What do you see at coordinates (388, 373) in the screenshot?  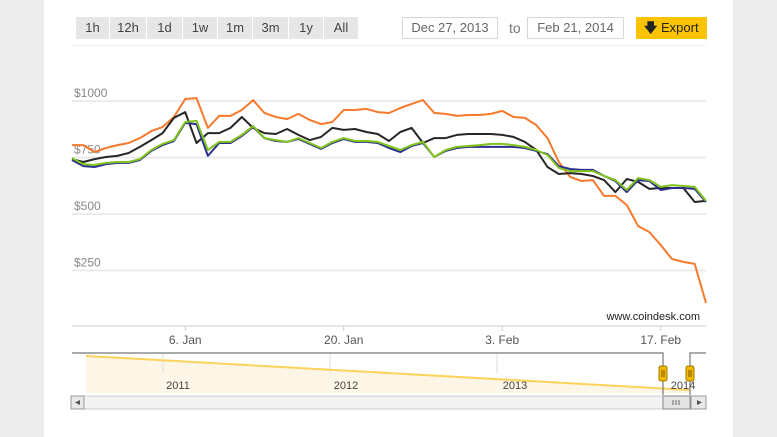 I see `navigator-line` at bounding box center [388, 373].